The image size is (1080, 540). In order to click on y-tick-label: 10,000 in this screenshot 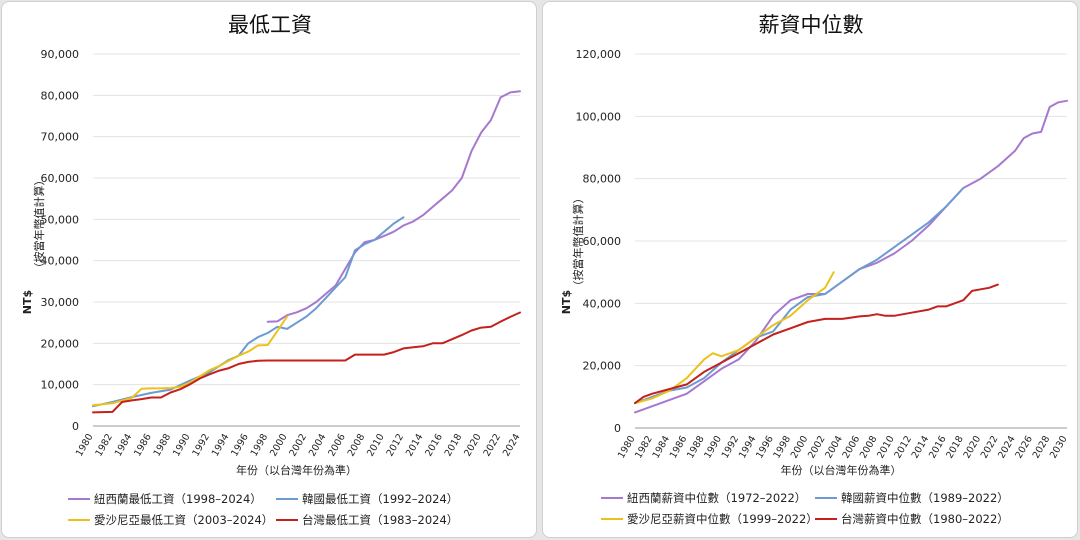, I will do `click(60, 385)`.